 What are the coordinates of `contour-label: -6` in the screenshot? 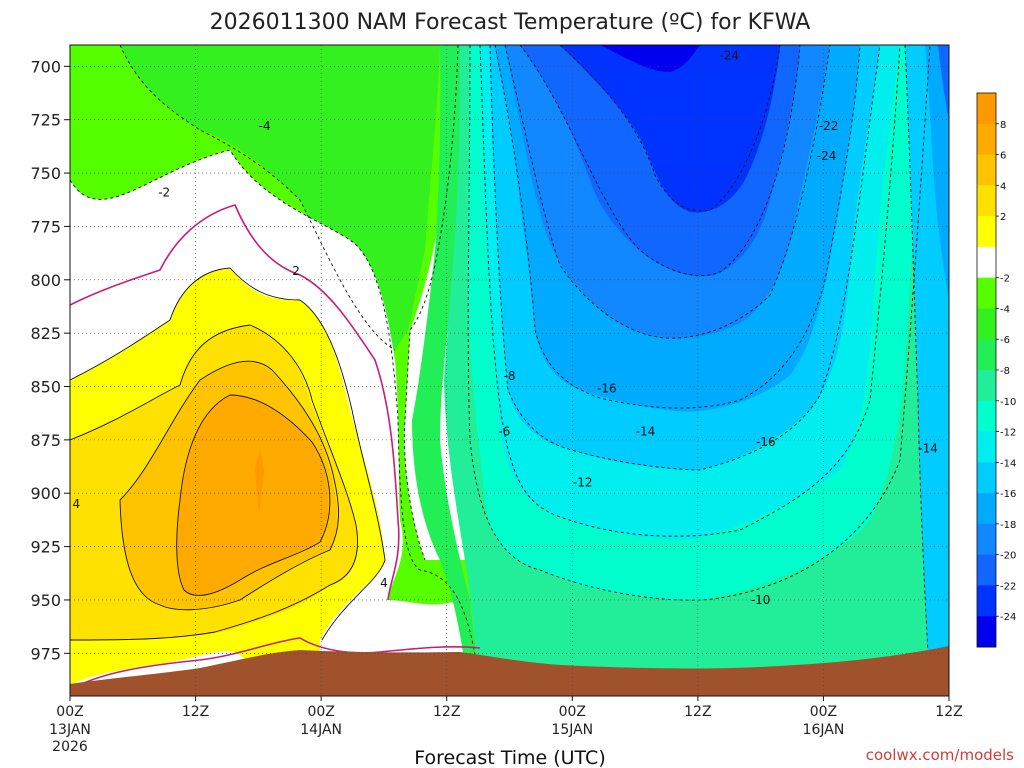 It's located at (504, 431).